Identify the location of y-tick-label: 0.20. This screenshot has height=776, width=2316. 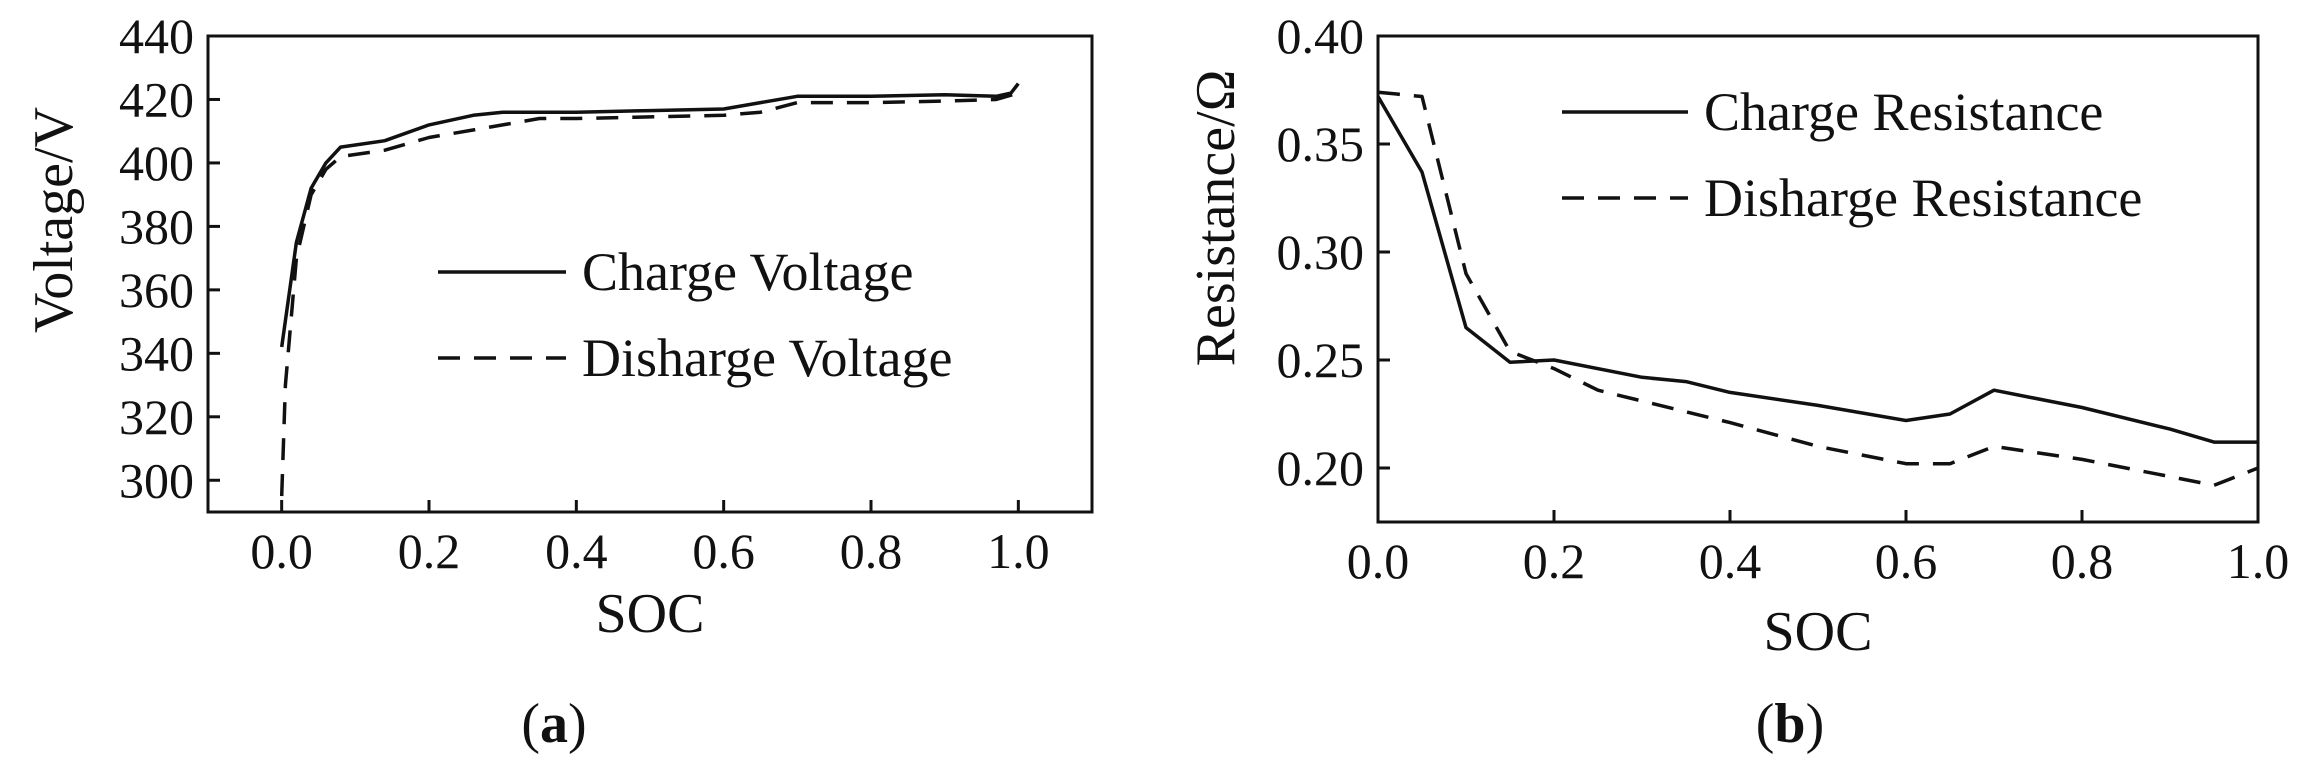
(1321, 468).